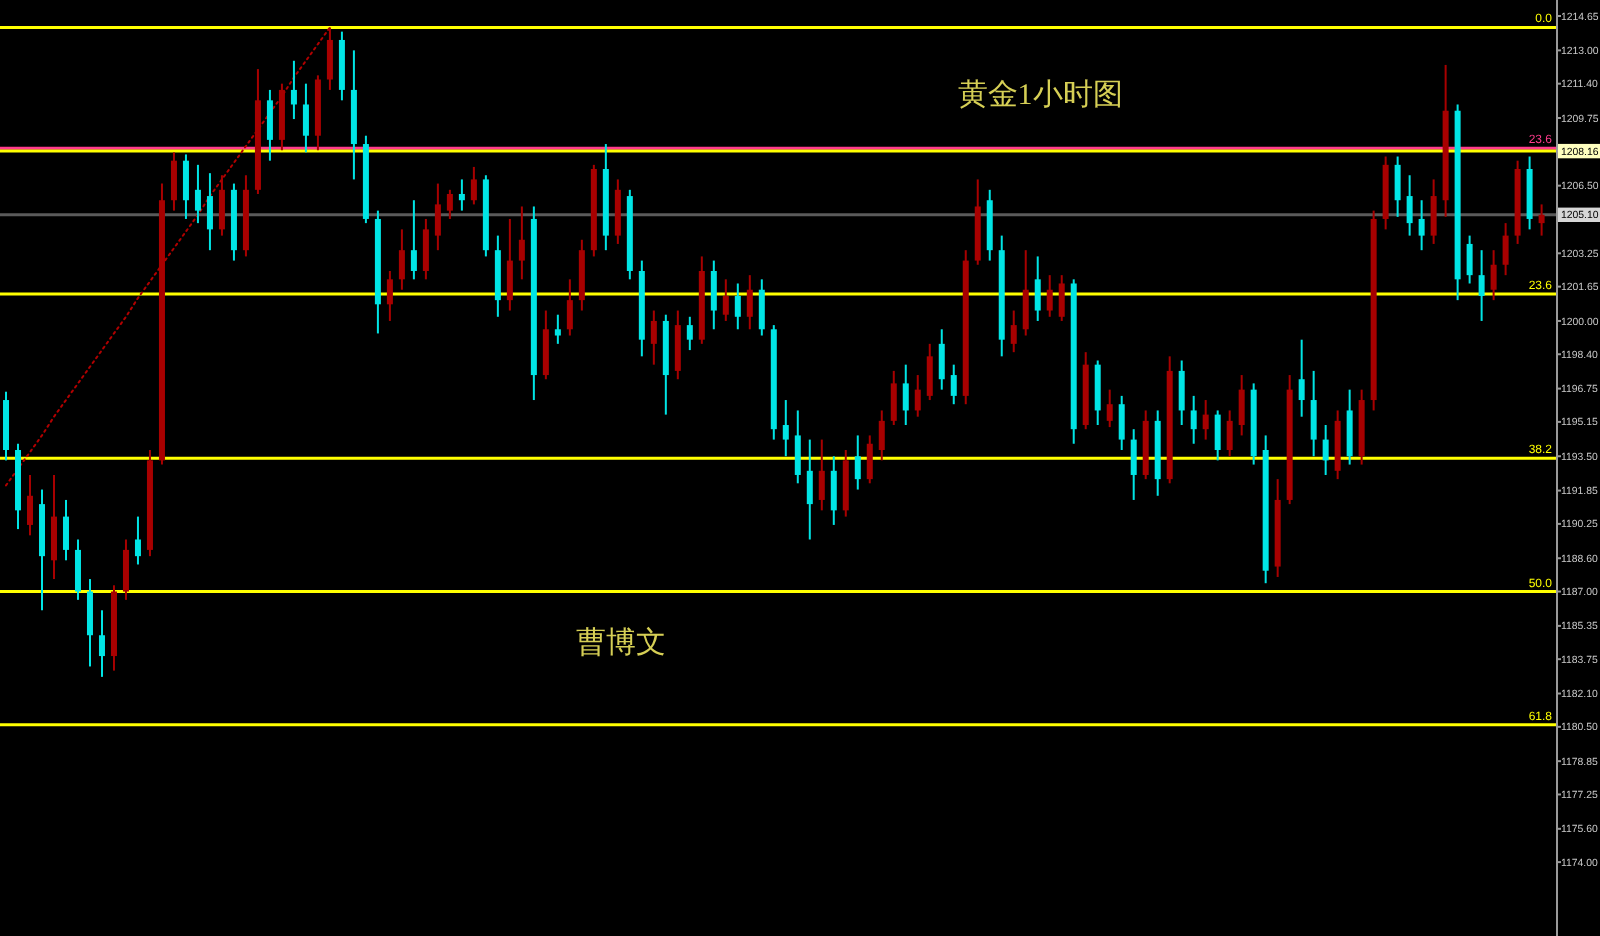 This screenshot has height=936, width=1600. Describe the element at coordinates (1040, 96) in the screenshot. I see `title: 黄金1小时图` at that location.